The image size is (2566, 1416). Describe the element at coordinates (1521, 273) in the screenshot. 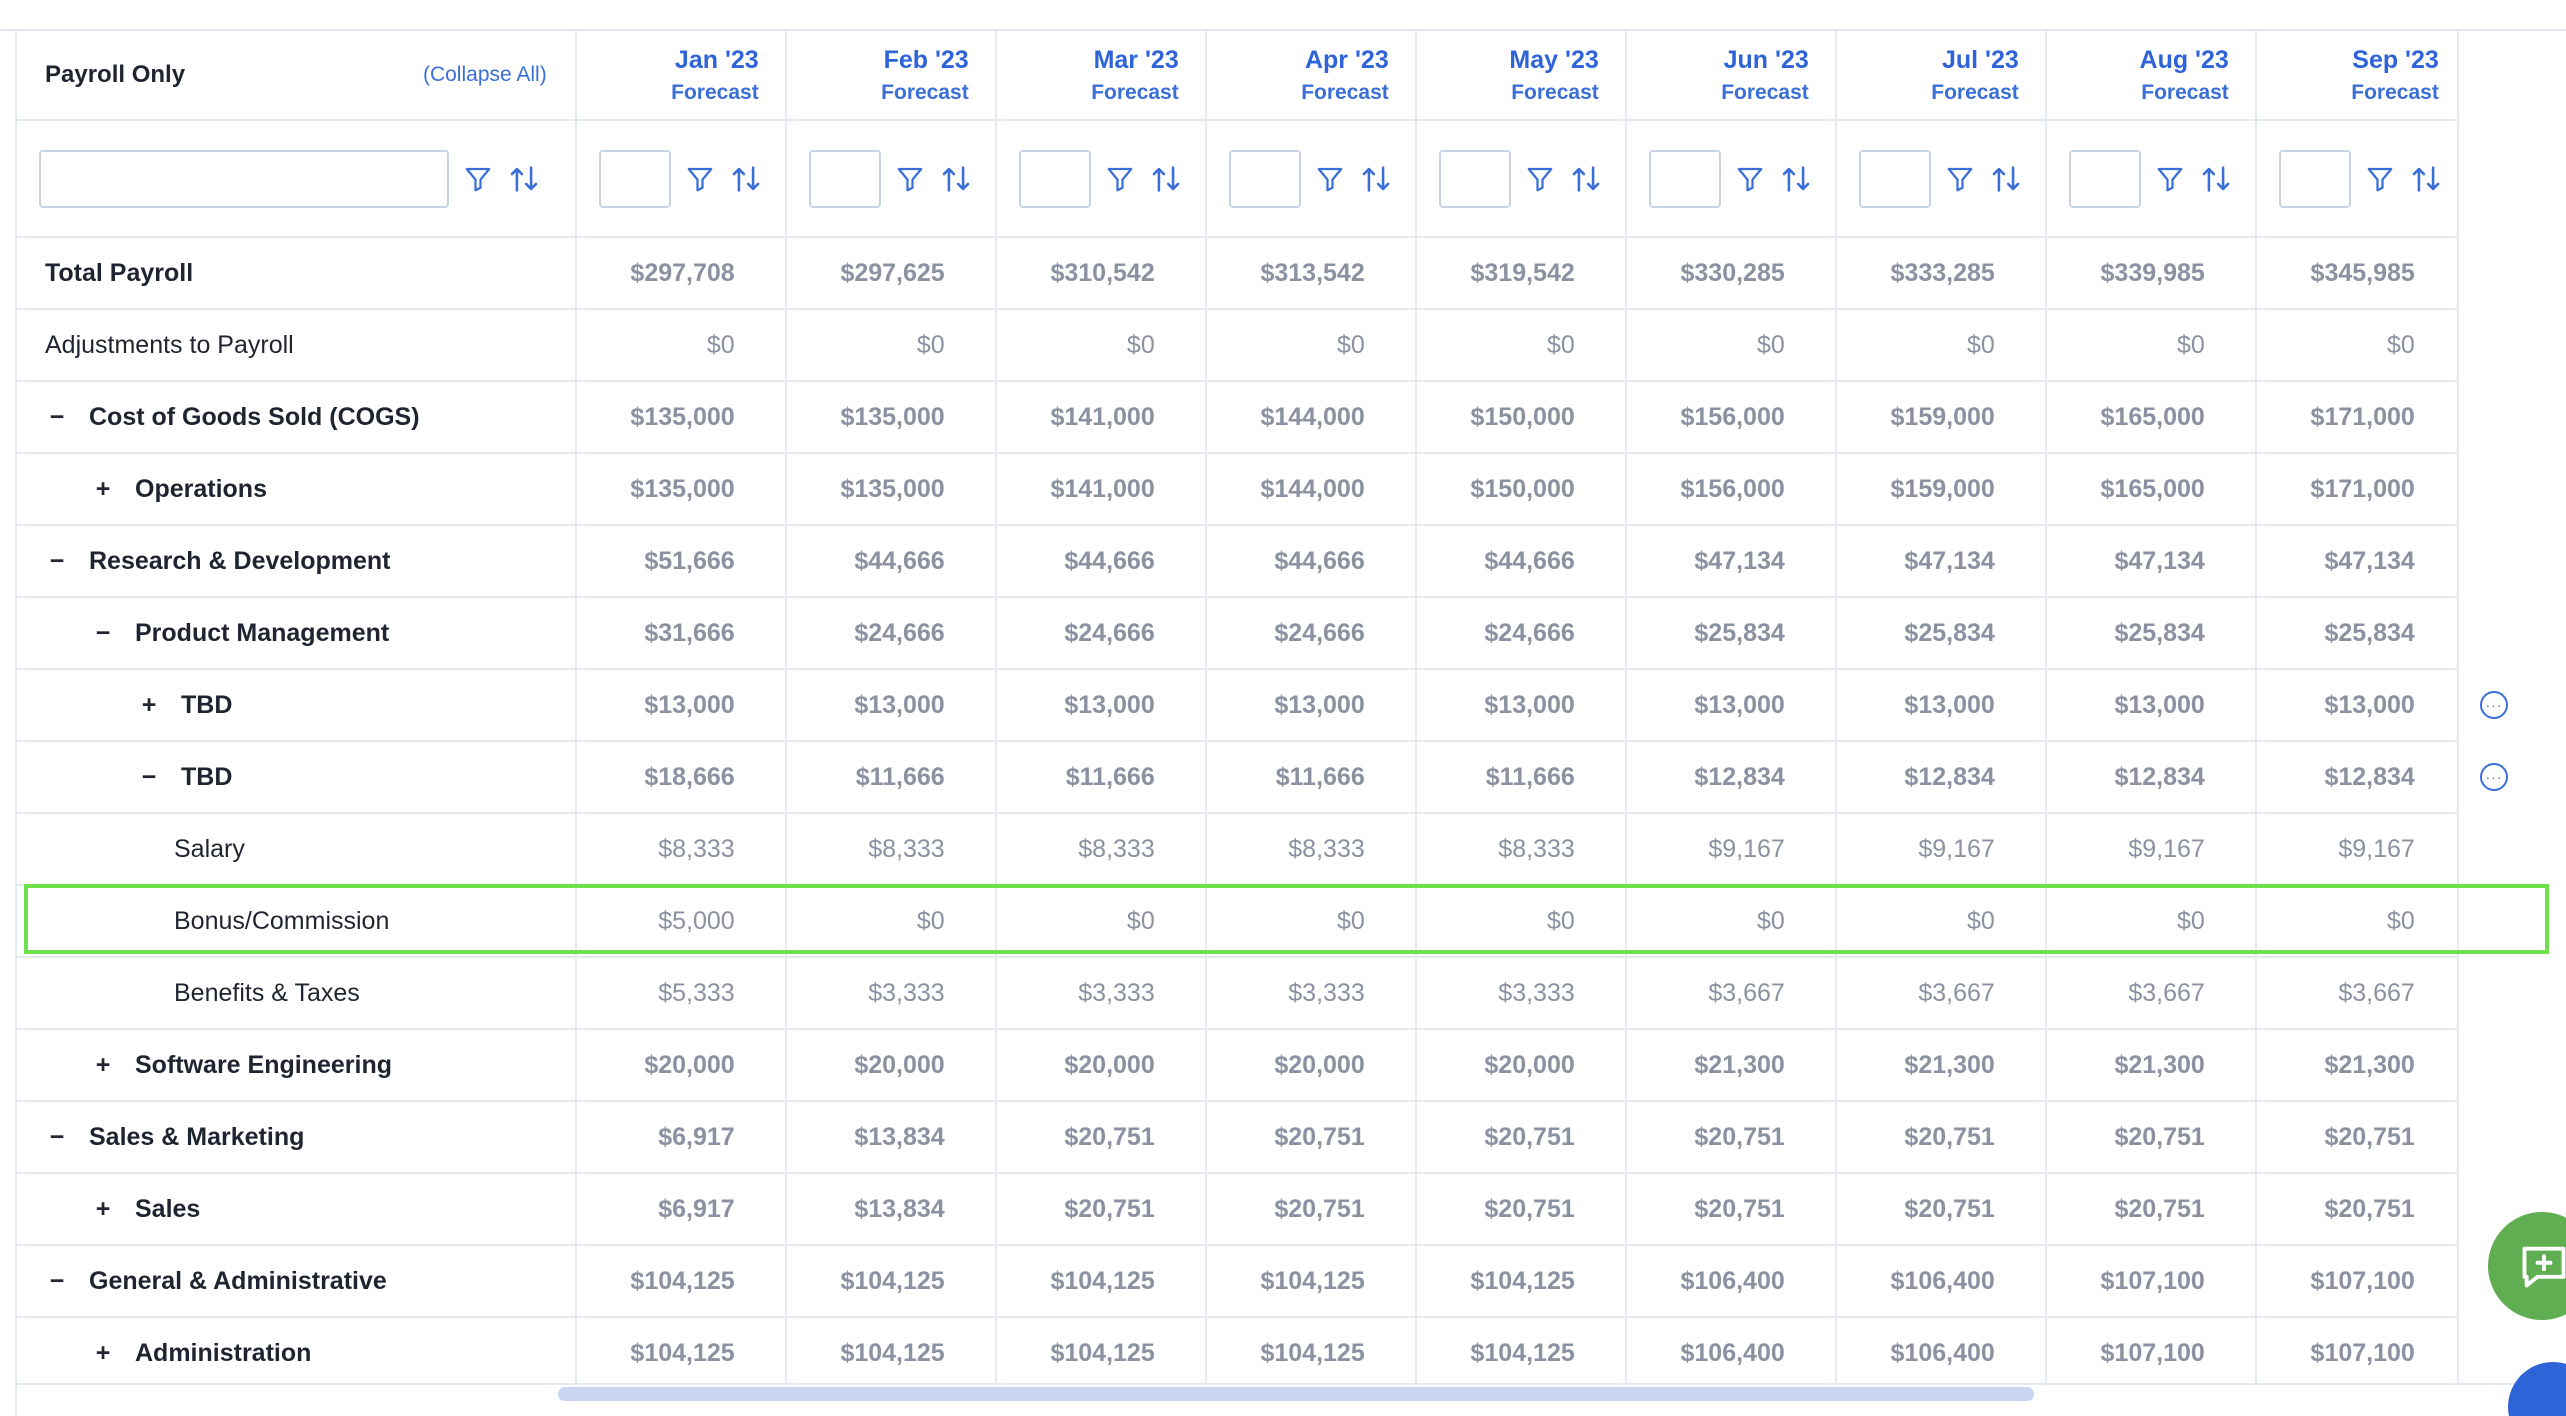

I see `value-cell: $319,542` at that location.